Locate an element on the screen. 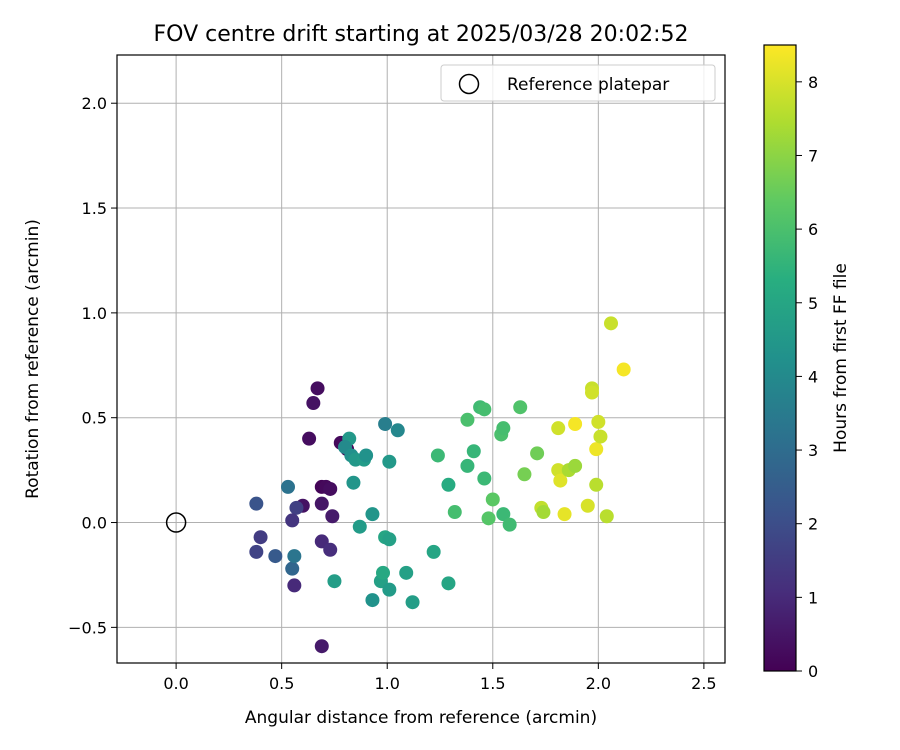  x-tick-label: 2.5 is located at coordinates (703, 683).